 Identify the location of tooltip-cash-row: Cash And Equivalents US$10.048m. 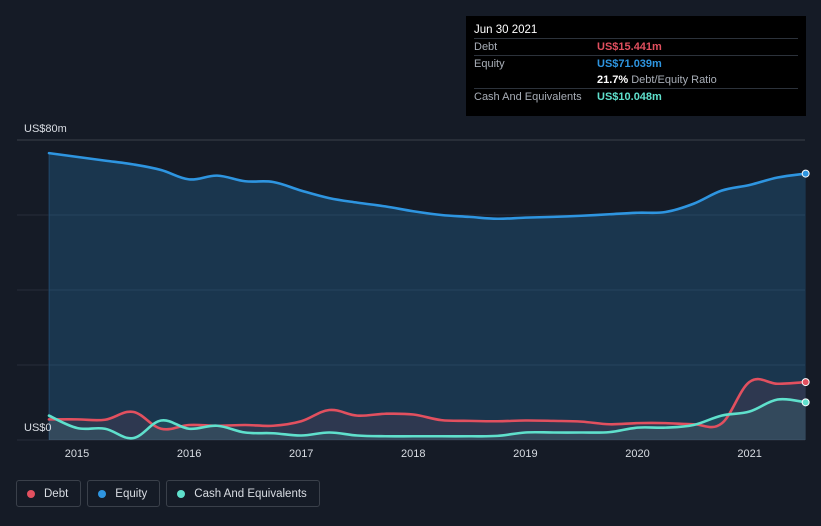
(636, 96).